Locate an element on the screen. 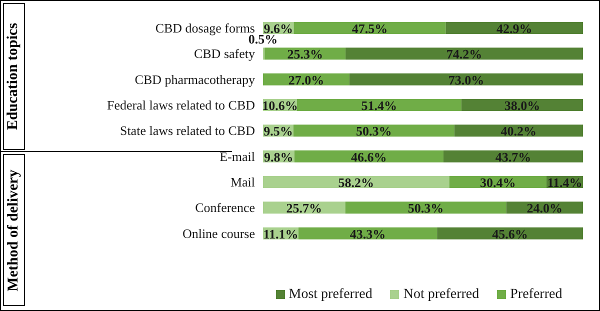 This screenshot has height=311, width=600. y-tick-label: Mail is located at coordinates (243, 182).